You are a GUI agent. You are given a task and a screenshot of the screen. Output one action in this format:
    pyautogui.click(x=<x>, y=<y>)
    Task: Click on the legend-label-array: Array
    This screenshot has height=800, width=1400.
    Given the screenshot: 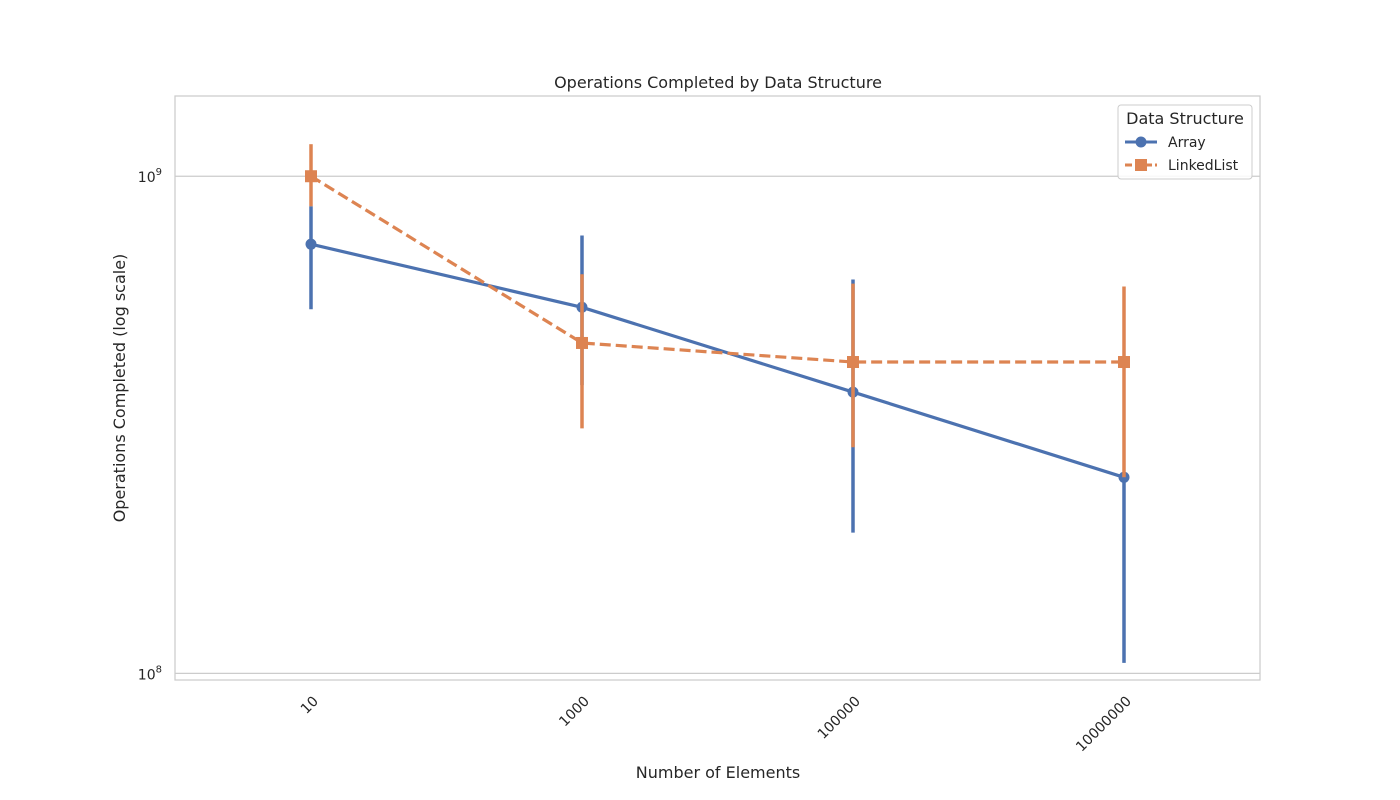 What is the action you would take?
    pyautogui.click(x=1187, y=143)
    